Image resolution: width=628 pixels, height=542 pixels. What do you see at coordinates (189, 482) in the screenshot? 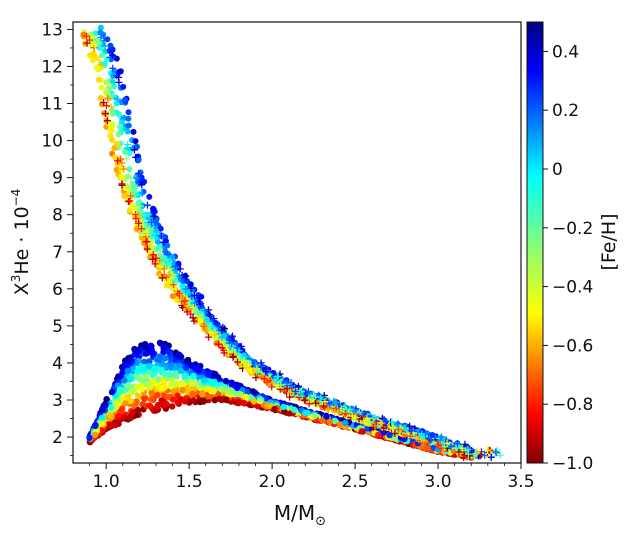
I see `x-tick-label-1: 1.5` at bounding box center [189, 482].